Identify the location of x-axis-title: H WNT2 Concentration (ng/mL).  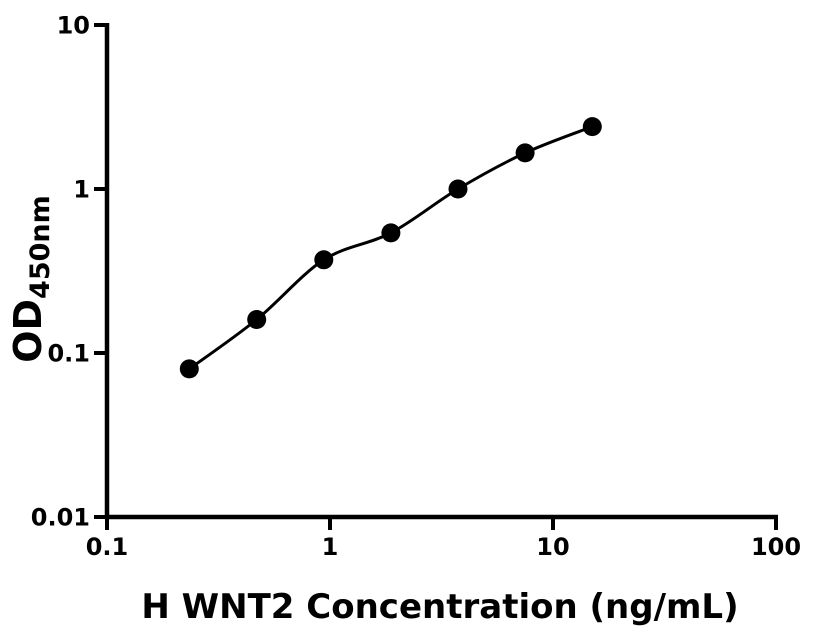
(439, 607).